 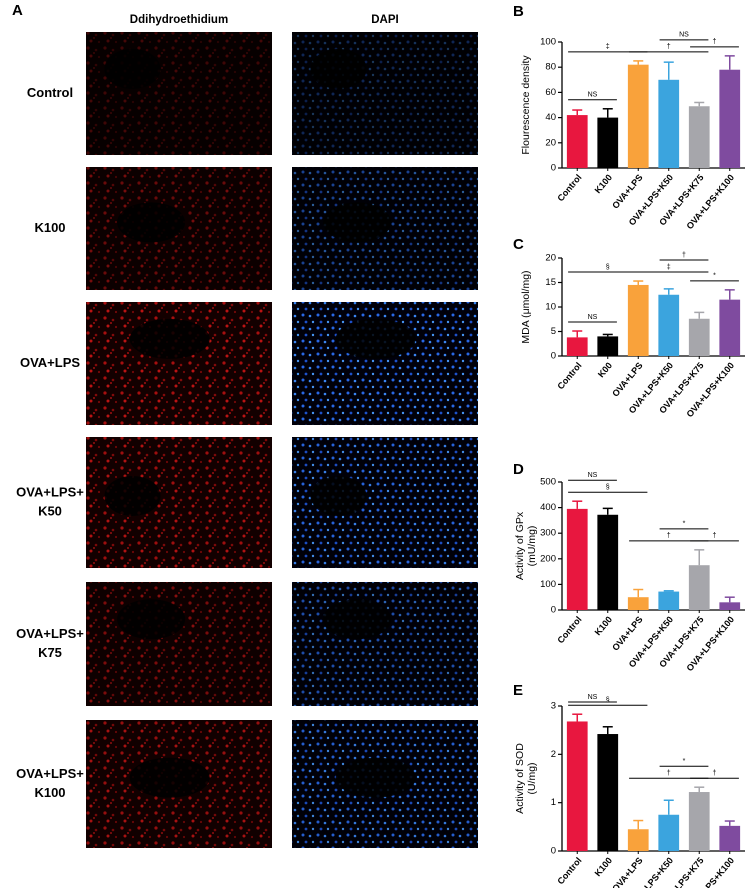 What do you see at coordinates (520, 778) in the screenshot?
I see `y-axis-label: Activity of SOD` at bounding box center [520, 778].